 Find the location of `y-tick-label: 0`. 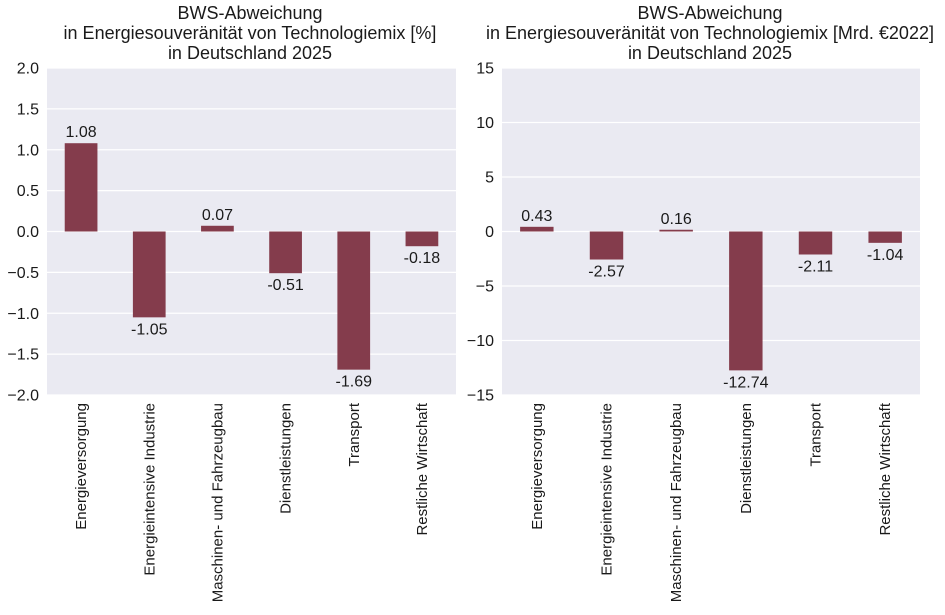

y-tick-label: 0 is located at coordinates (489, 232).